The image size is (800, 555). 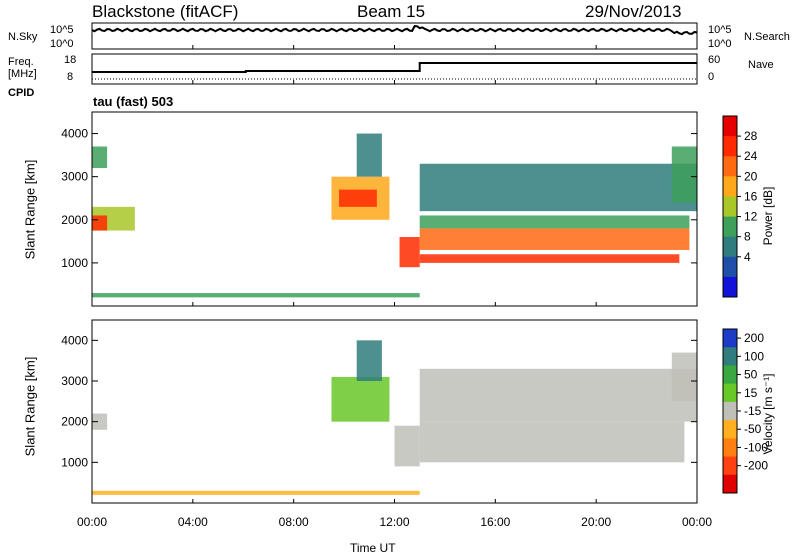 I want to click on colorbar-tick-label: 20, so click(x=751, y=176).